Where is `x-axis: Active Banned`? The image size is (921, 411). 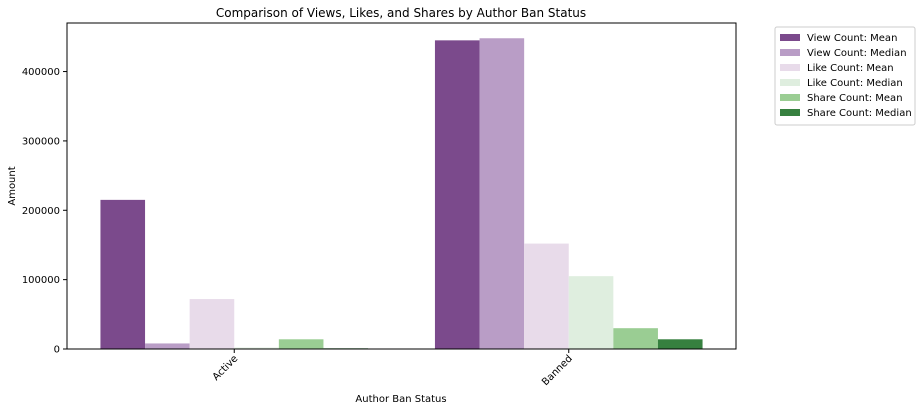
x-axis: Active Banned is located at coordinates (393, 368).